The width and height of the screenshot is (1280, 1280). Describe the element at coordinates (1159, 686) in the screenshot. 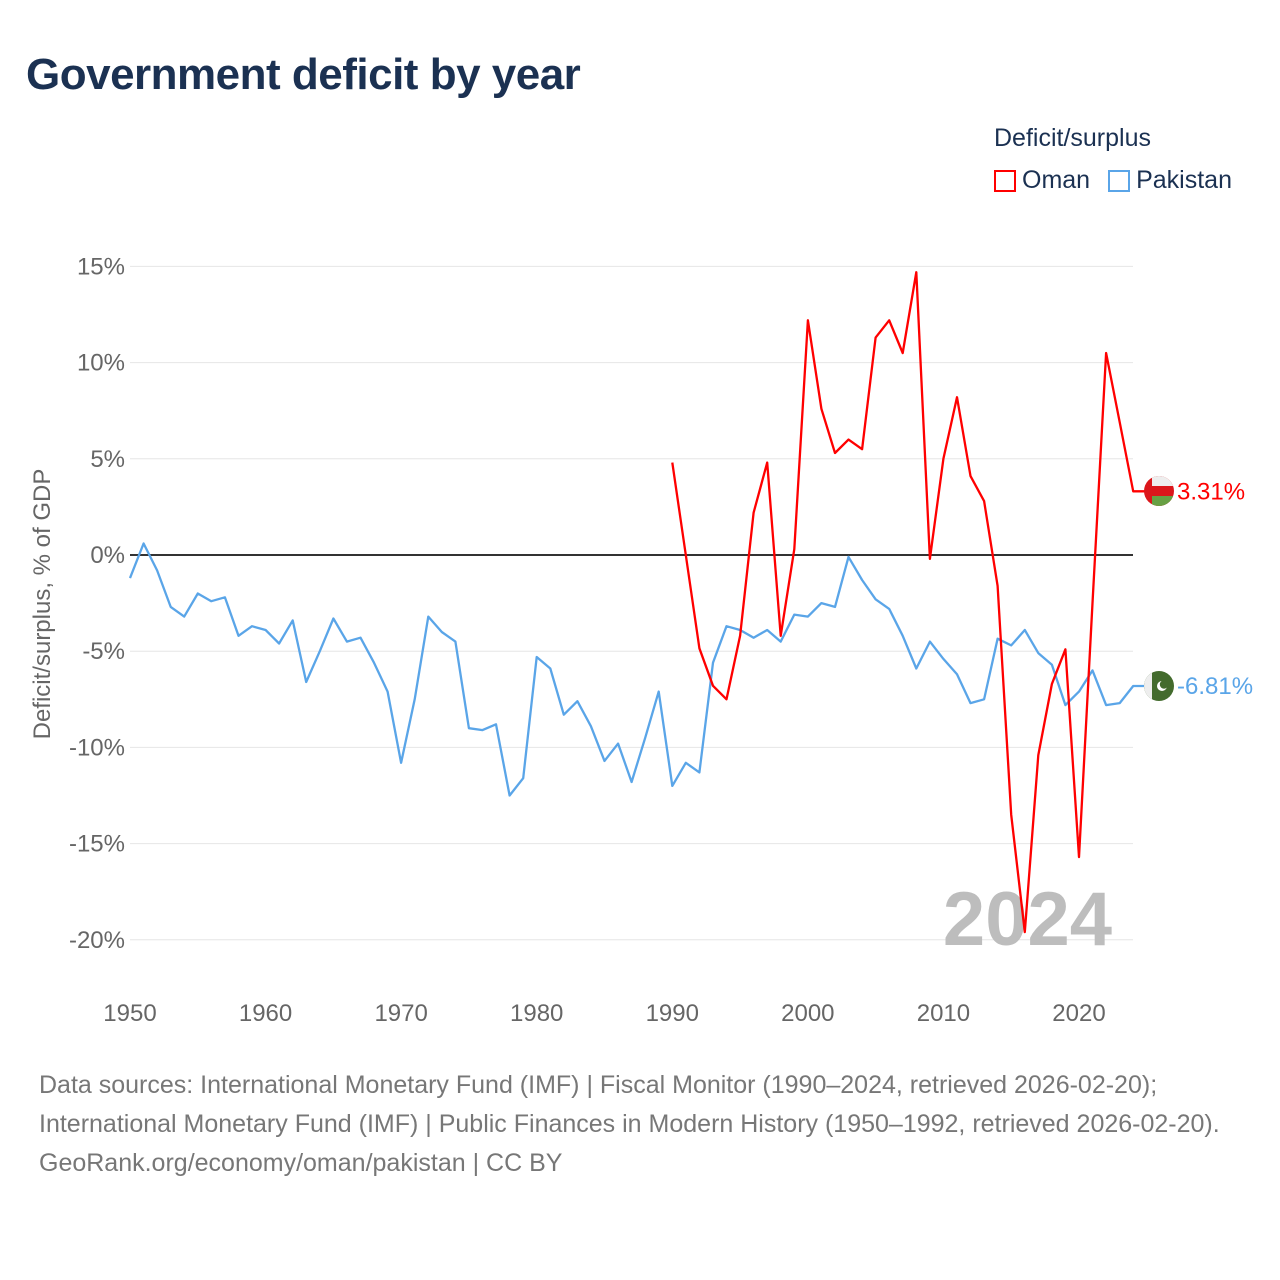

I see `pakistan-flag-icon` at that location.